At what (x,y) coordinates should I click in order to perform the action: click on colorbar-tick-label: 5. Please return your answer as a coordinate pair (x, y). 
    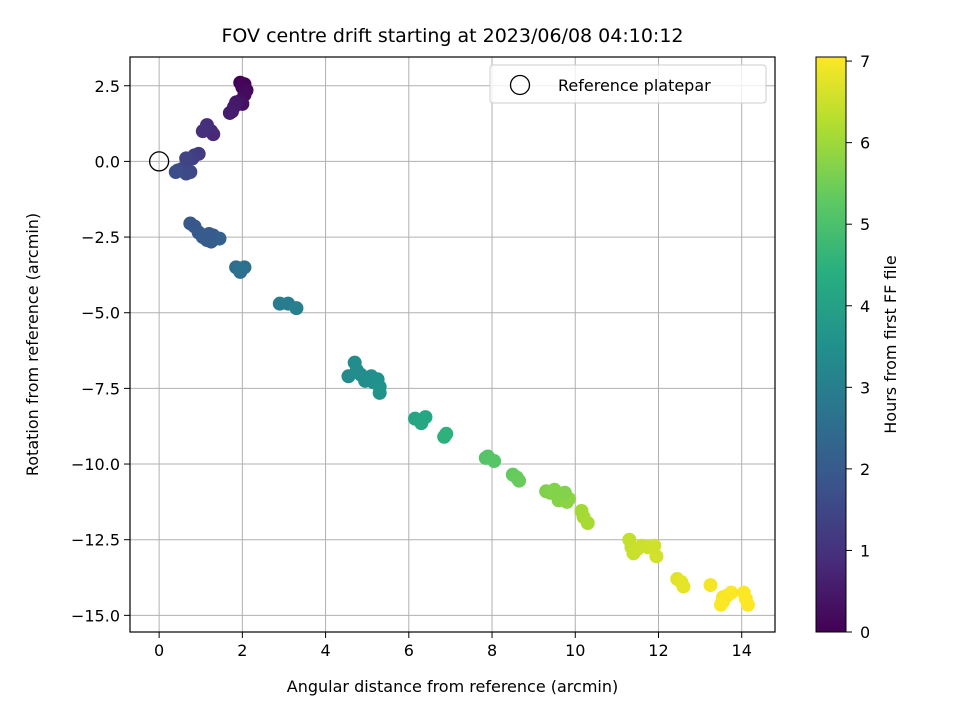
    Looking at the image, I should click on (865, 224).